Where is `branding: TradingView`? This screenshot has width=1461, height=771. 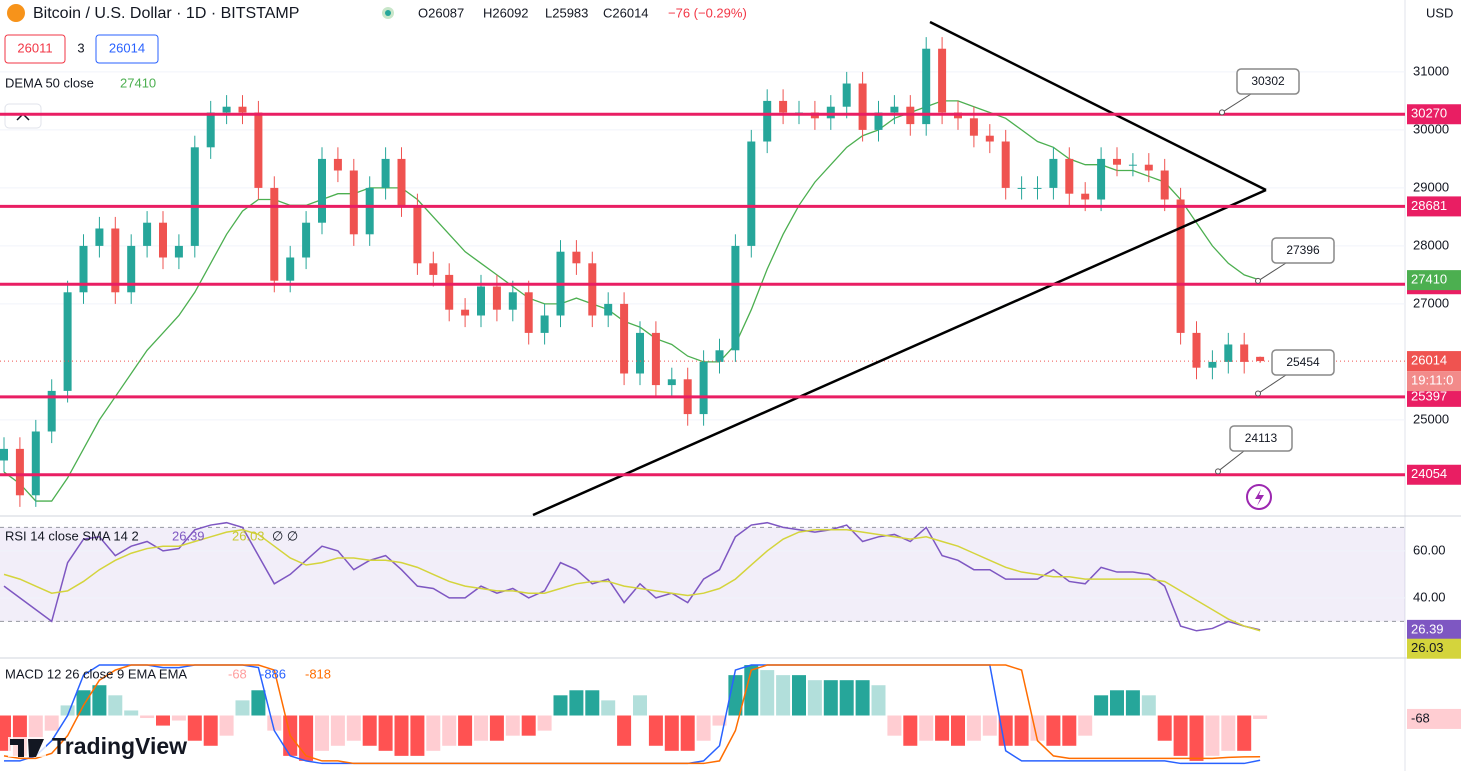
branding: TradingView is located at coordinates (119, 746).